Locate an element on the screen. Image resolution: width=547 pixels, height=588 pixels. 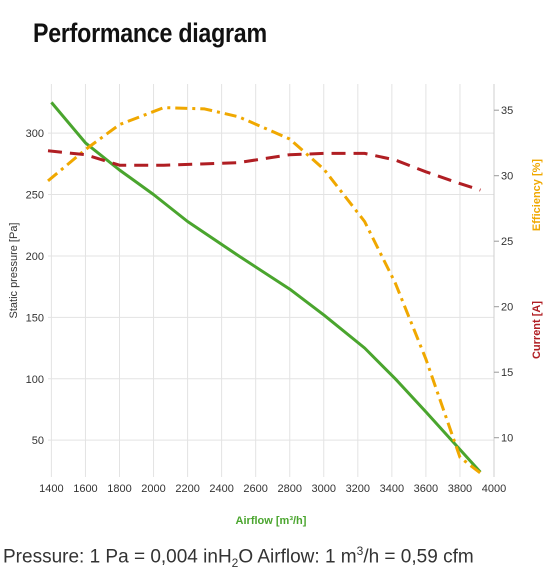
x-tick-label: 3400 is located at coordinates (392, 489).